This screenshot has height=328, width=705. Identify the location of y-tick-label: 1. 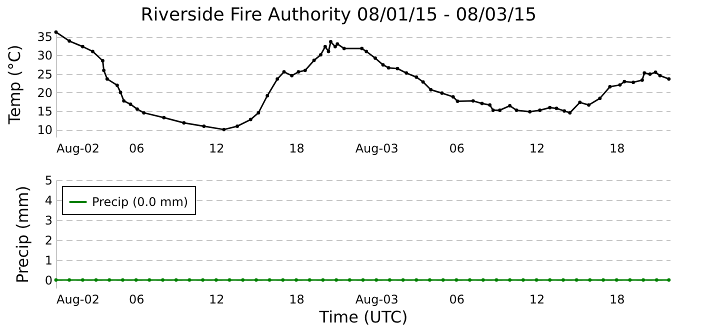
(48, 261).